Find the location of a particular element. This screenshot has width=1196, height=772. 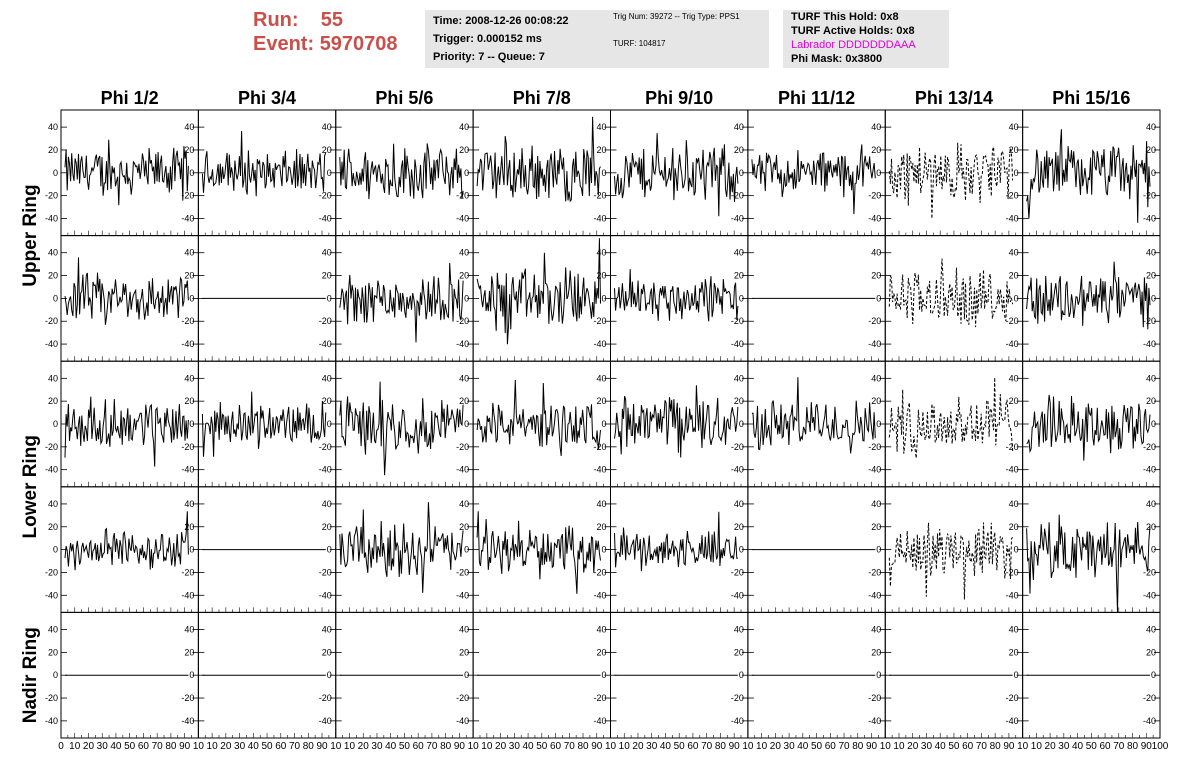

x-tick-label: 40 is located at coordinates (116, 746).